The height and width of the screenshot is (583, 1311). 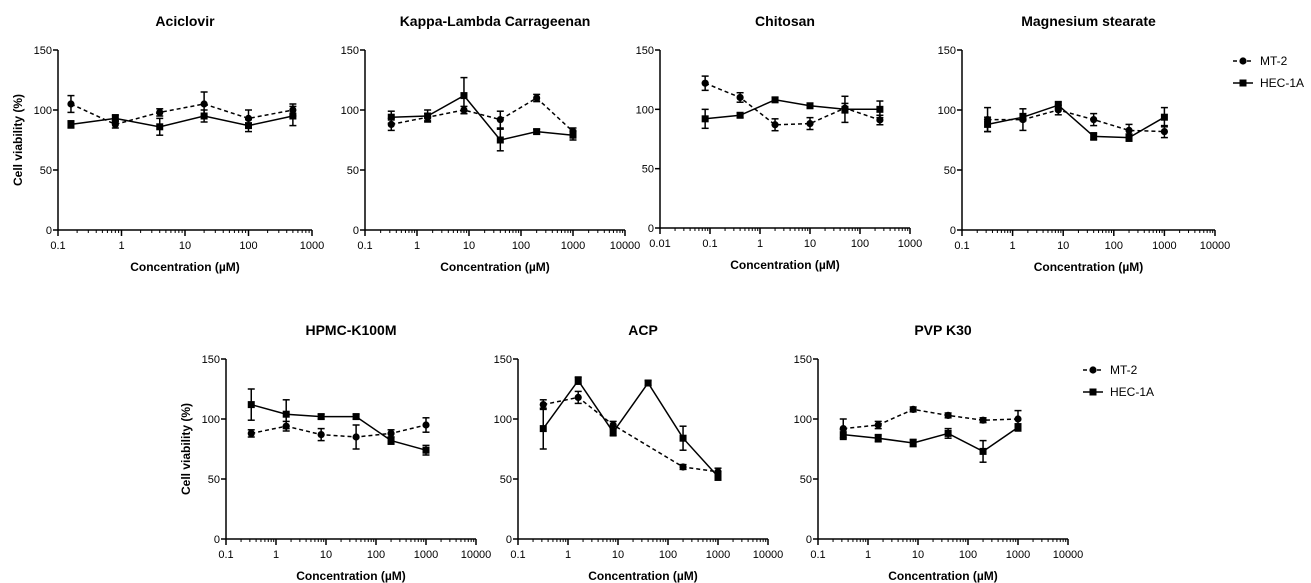 What do you see at coordinates (1260, 61) in the screenshot?
I see `legend-item-mt2: MT-2` at bounding box center [1260, 61].